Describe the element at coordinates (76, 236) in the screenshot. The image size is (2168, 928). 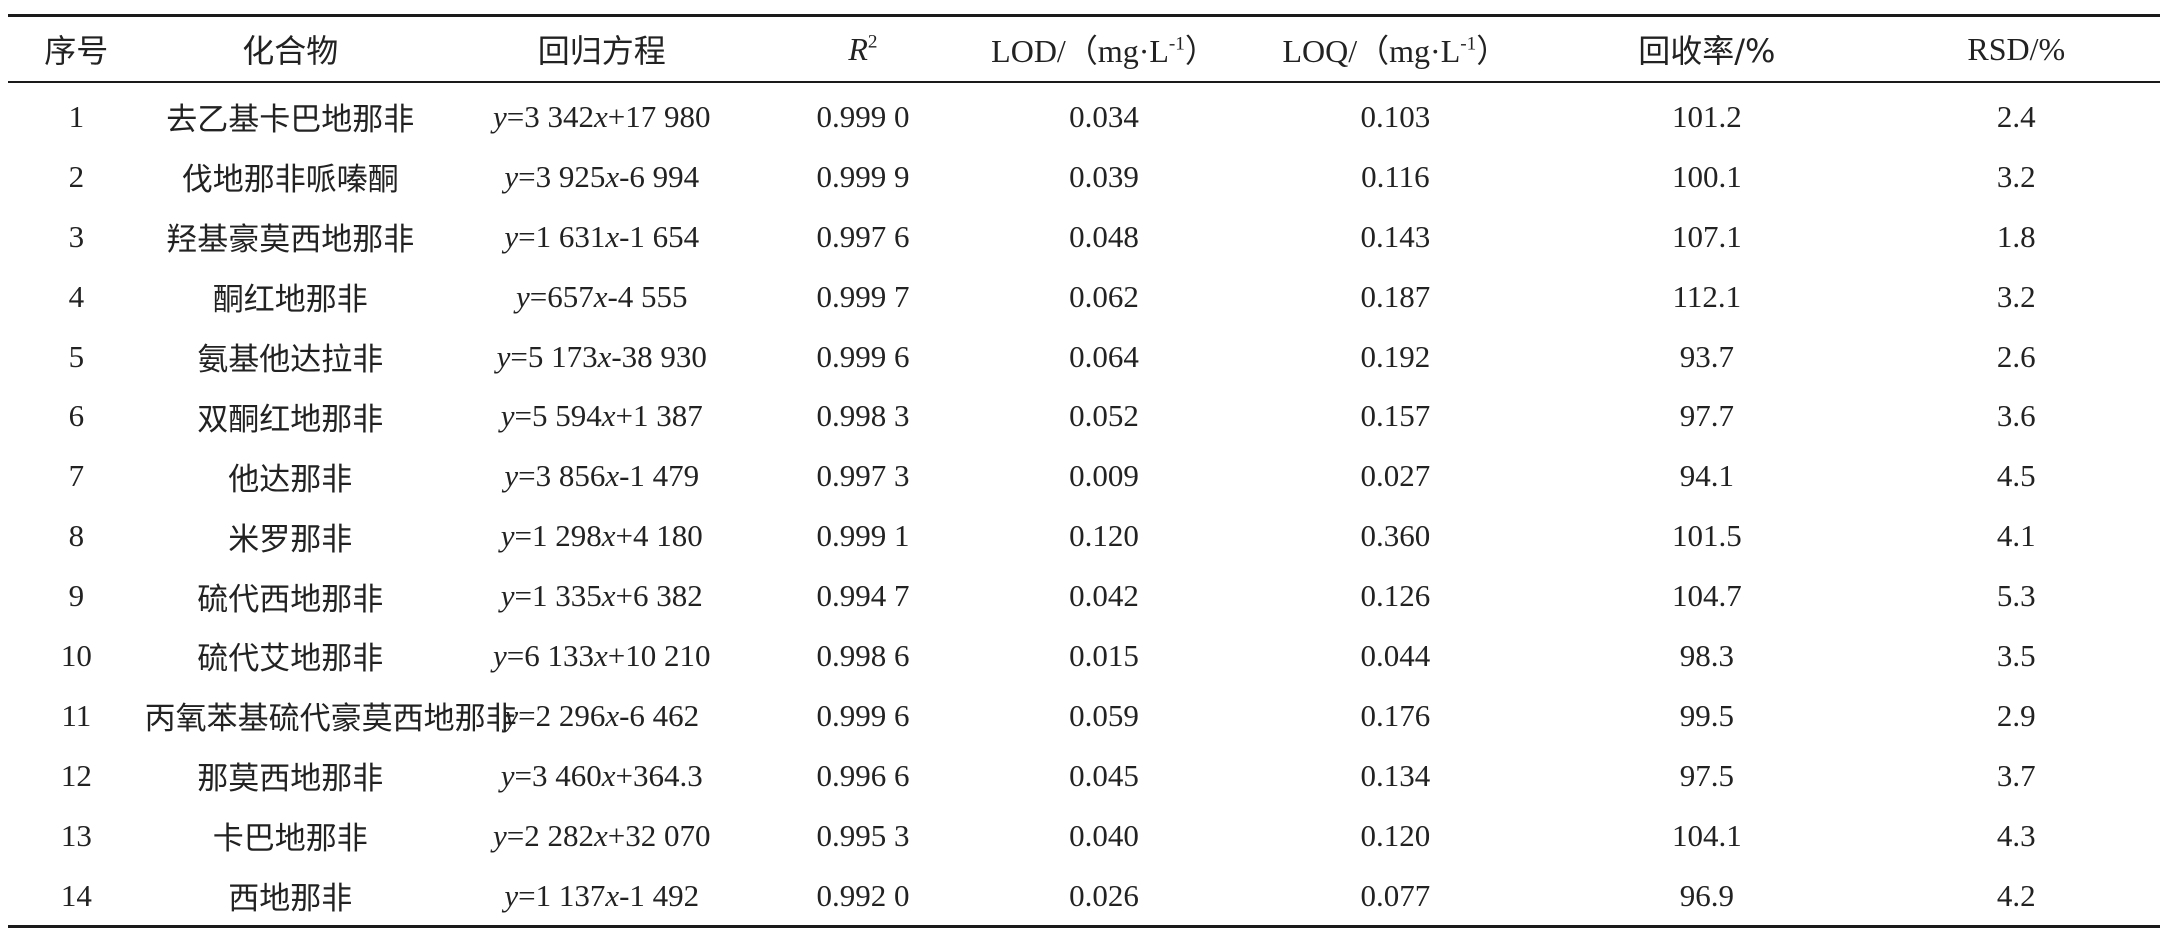
I see `cell-index: 3` at that location.